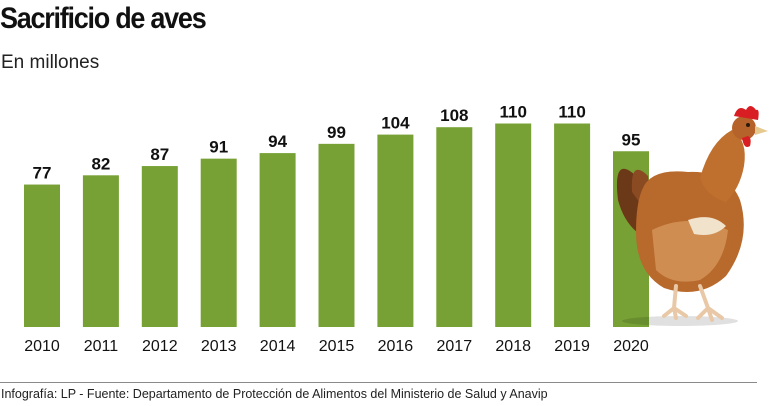 This screenshot has width=780, height=406. I want to click on x-tick-2015: 2015, so click(337, 346).